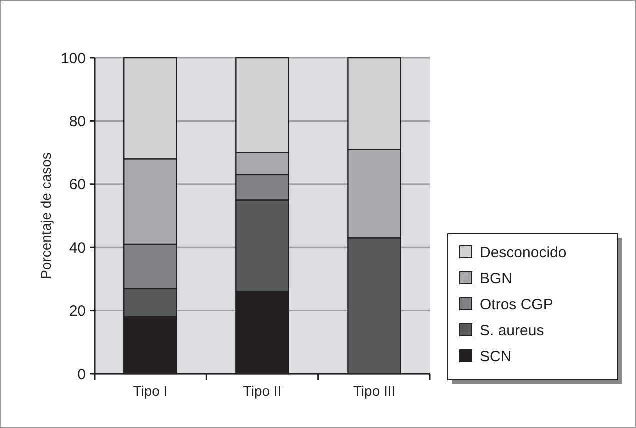 This screenshot has height=428, width=636. What do you see at coordinates (262, 391) in the screenshot?
I see `x-tick-label: Tipo II` at bounding box center [262, 391].